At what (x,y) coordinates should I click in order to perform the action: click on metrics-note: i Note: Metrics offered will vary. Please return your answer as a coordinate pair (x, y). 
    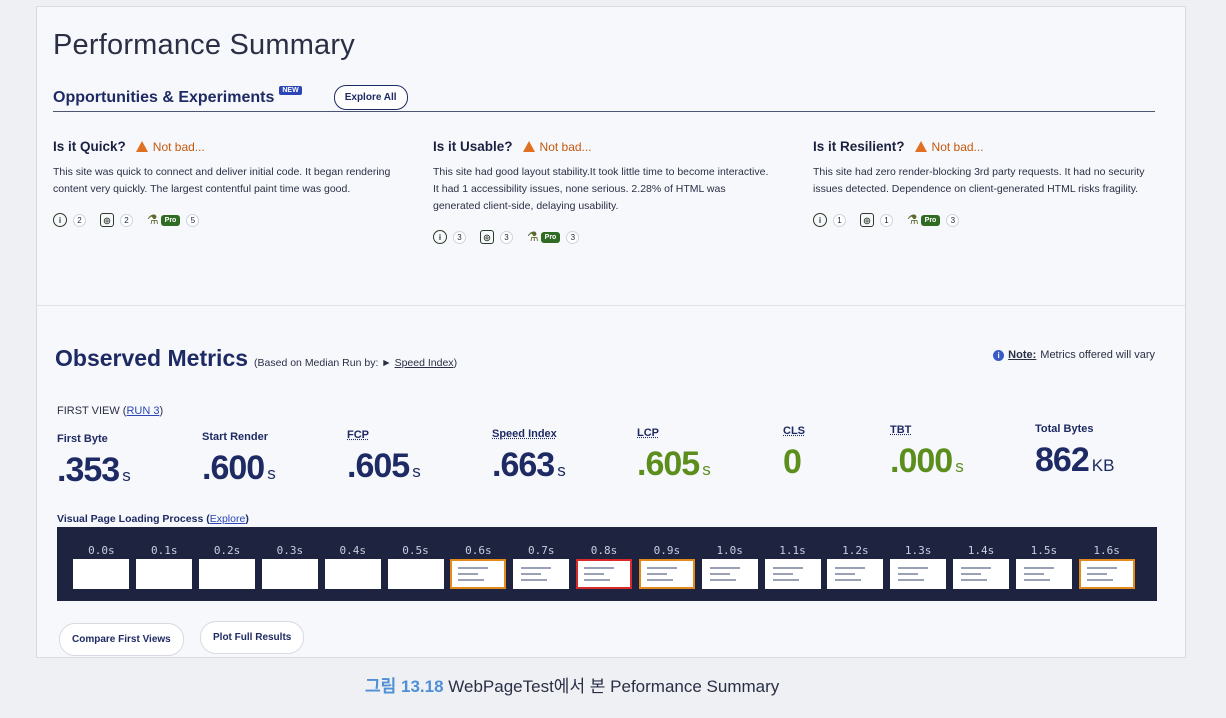
    Looking at the image, I should click on (1074, 355).